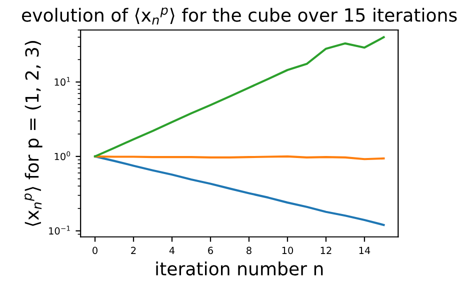  What do you see at coordinates (62, 81) in the screenshot?
I see `y-tick-label: 10$^{1}$` at bounding box center [62, 81].